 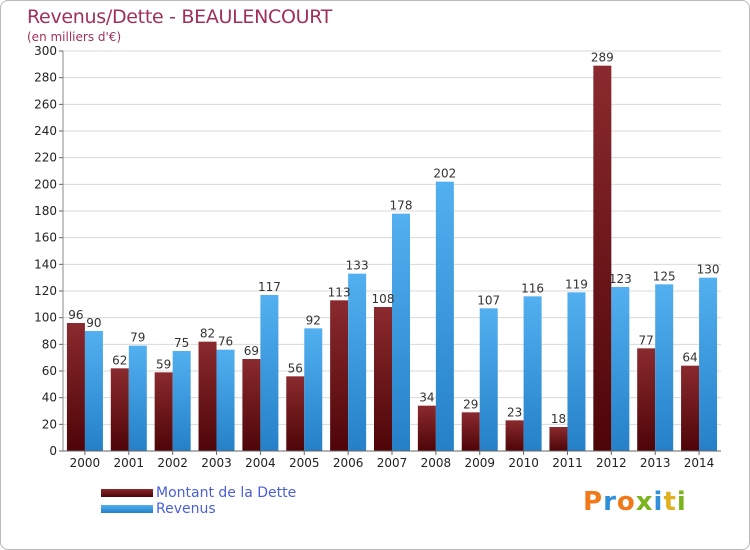 What do you see at coordinates (269, 287) in the screenshot?
I see `data-label-revenus-2004: 117` at bounding box center [269, 287].